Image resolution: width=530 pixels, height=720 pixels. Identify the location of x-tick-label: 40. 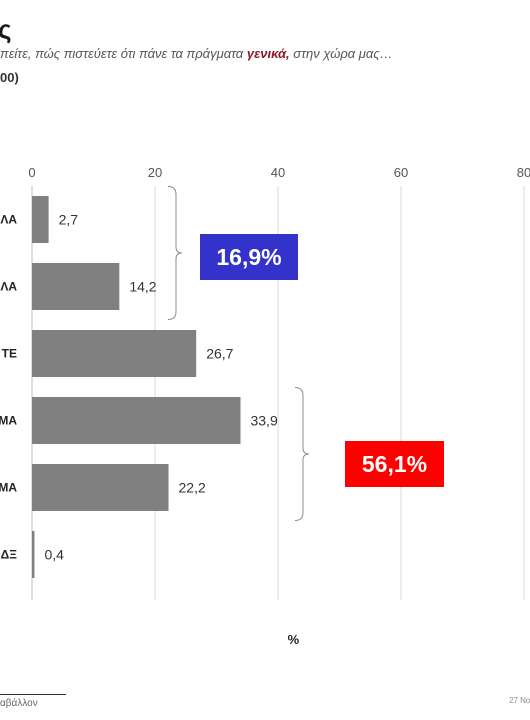
(278, 172).